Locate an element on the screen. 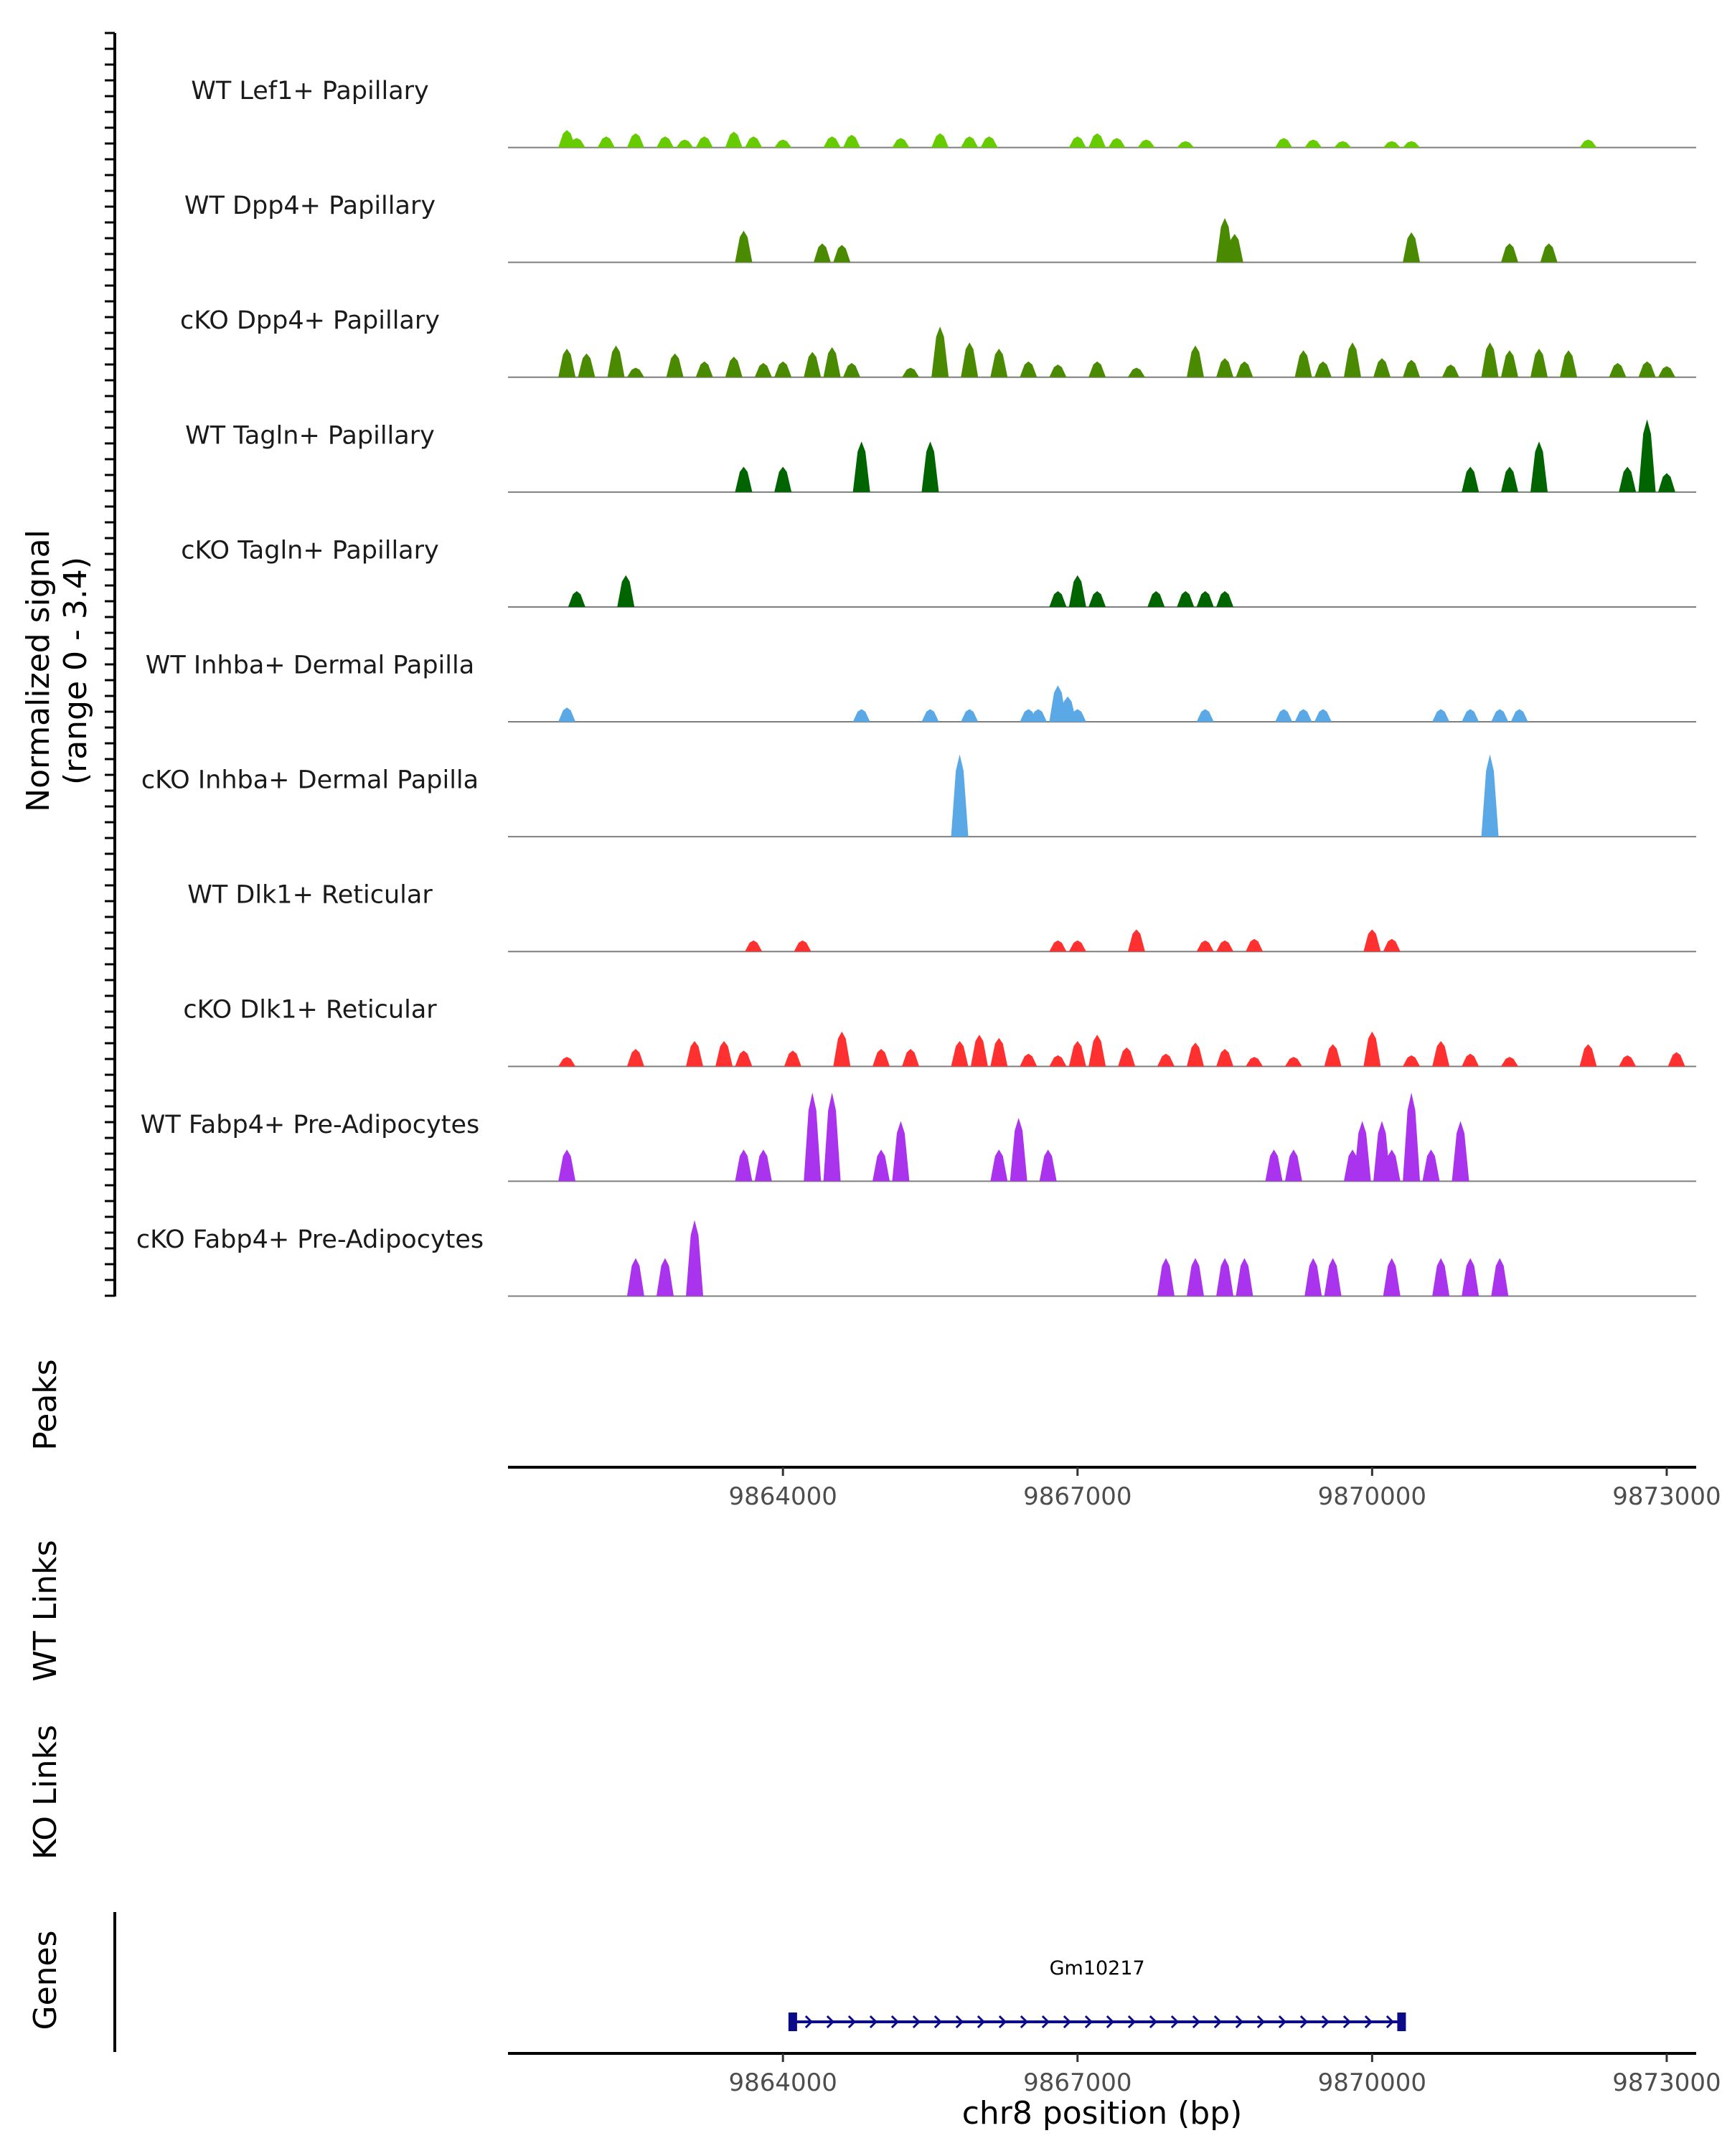 The image size is (1722, 2156). gene-name: Gm10217 is located at coordinates (1098, 1968).